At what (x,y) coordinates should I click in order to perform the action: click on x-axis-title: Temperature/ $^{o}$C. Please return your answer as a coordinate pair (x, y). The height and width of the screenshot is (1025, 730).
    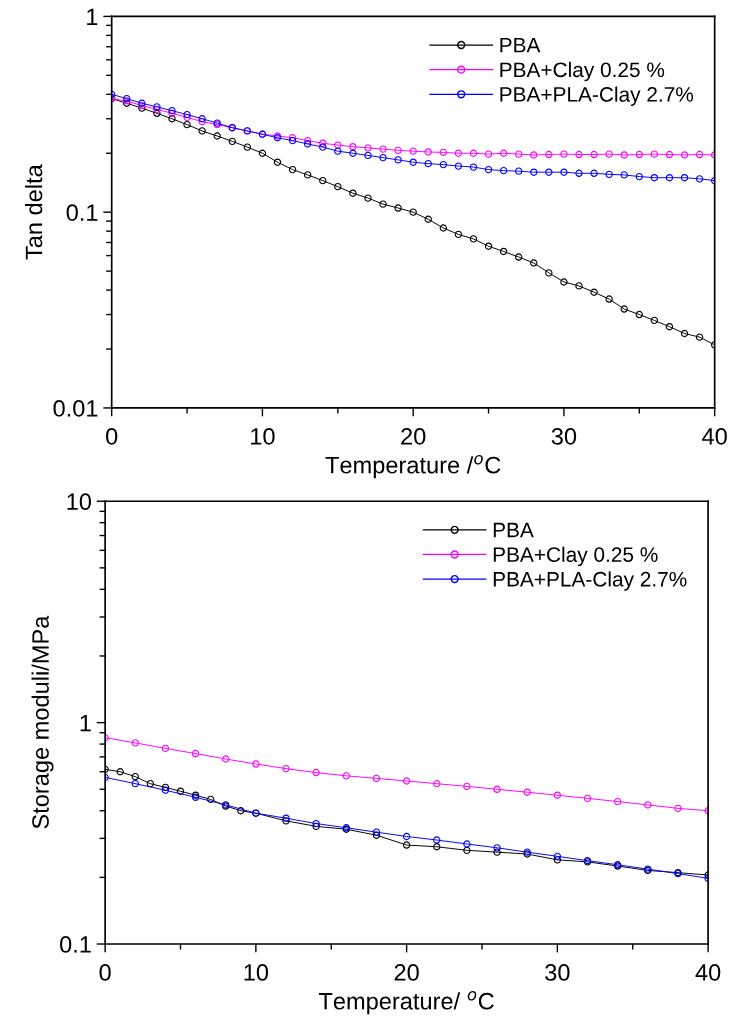
    Looking at the image, I should click on (406, 1003).